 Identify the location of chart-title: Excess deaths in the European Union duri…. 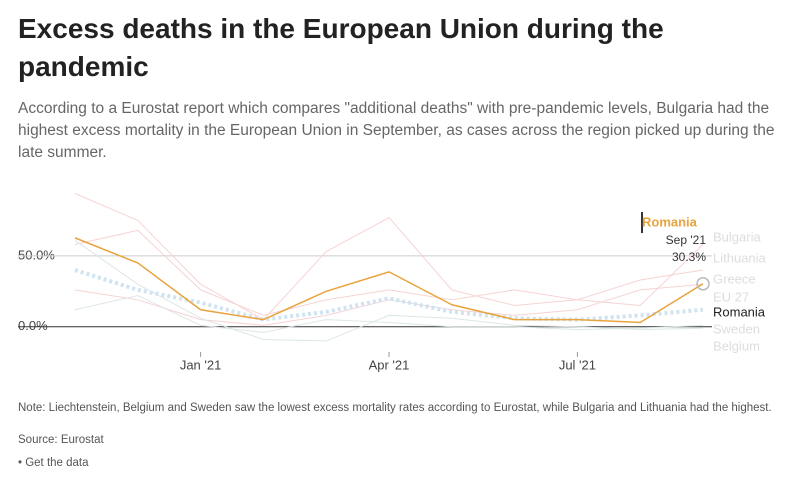
(341, 47).